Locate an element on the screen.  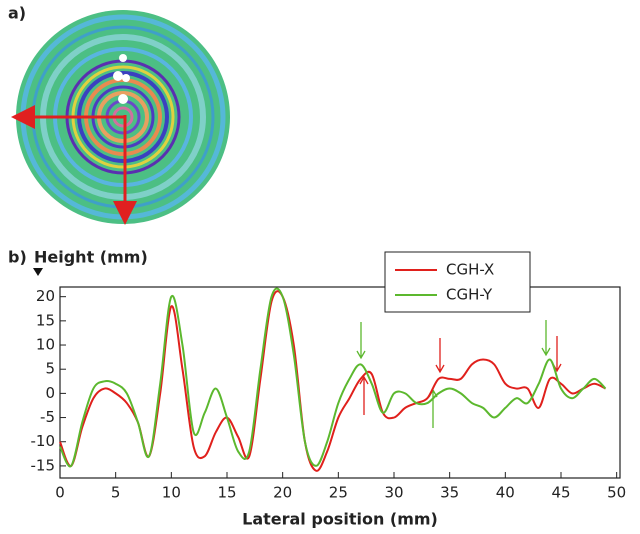
axis-arrows is located at coordinates (74, 165).